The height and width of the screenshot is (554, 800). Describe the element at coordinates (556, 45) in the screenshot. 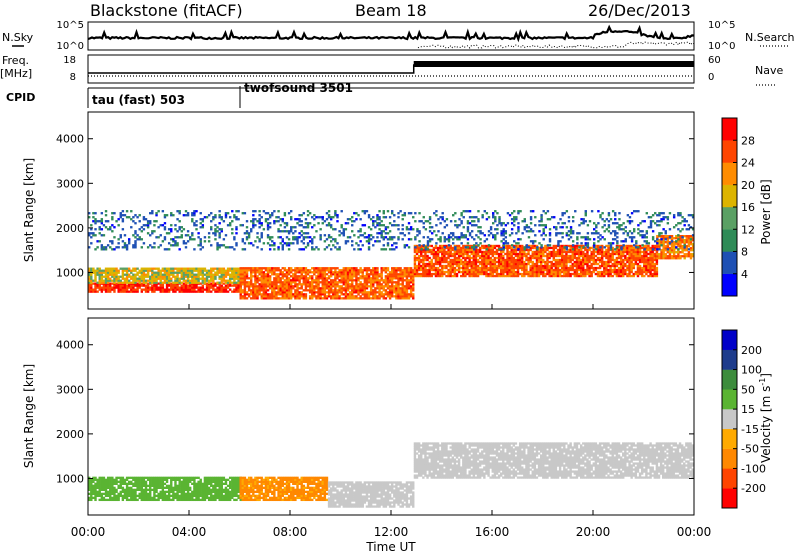

I see `nsearch-series-line` at that location.